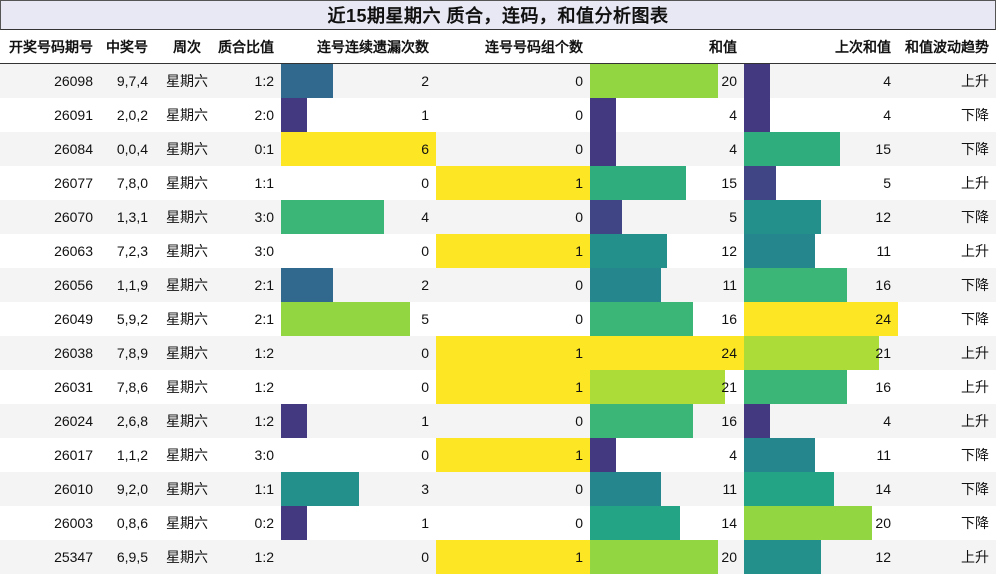  I want to click on table-row: 26070 1,3,1 星期六 3:0 4 0 5 12 下降, so click(498, 217).